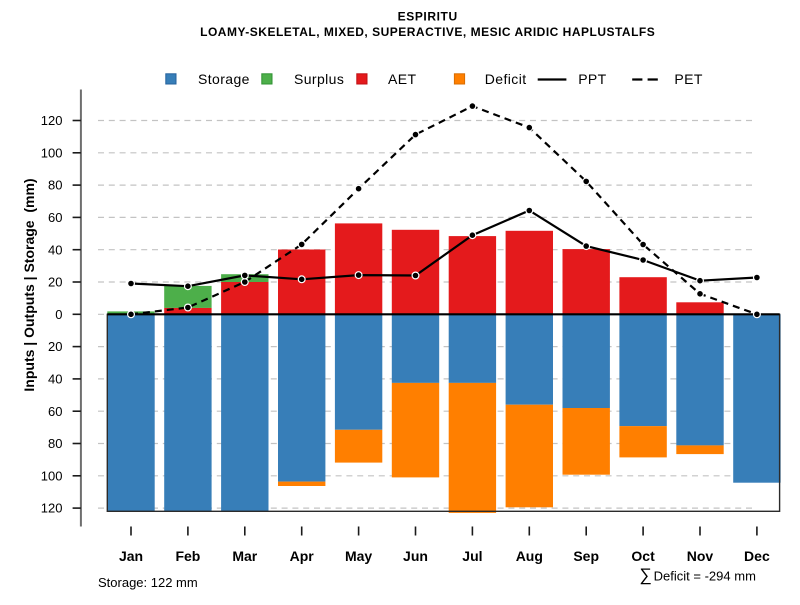 The width and height of the screenshot is (800, 605). What do you see at coordinates (757, 556) in the screenshot?
I see `svg-text: Dec` at bounding box center [757, 556].